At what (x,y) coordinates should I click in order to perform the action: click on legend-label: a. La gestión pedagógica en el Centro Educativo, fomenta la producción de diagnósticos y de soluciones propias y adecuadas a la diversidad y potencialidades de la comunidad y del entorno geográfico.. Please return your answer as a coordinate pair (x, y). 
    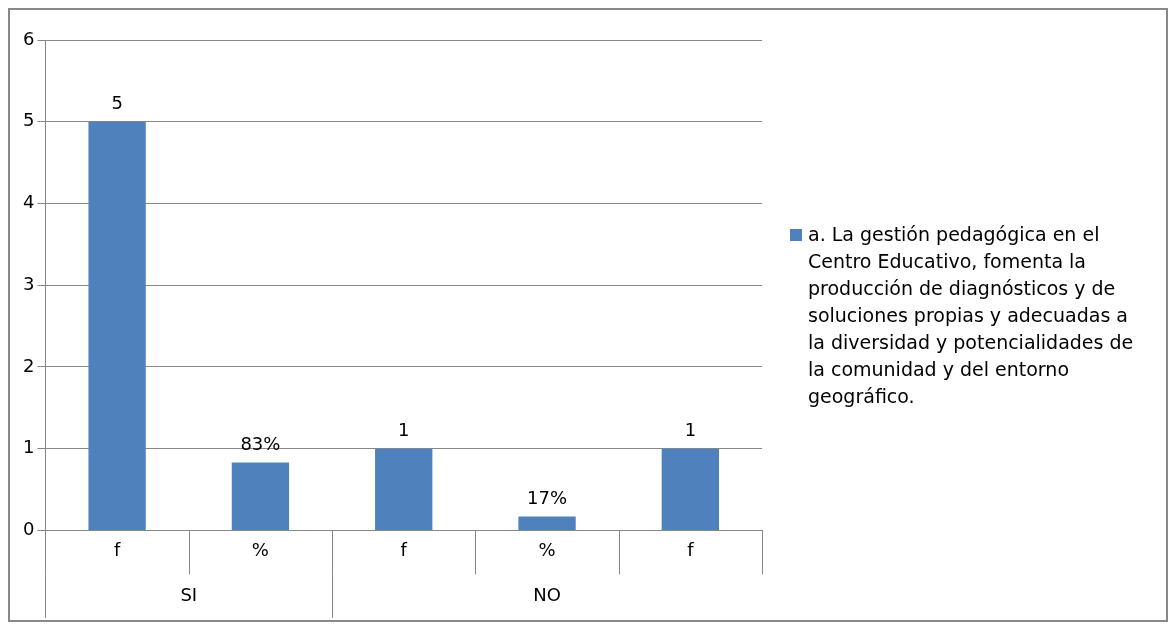
    Looking at the image, I should click on (971, 315).